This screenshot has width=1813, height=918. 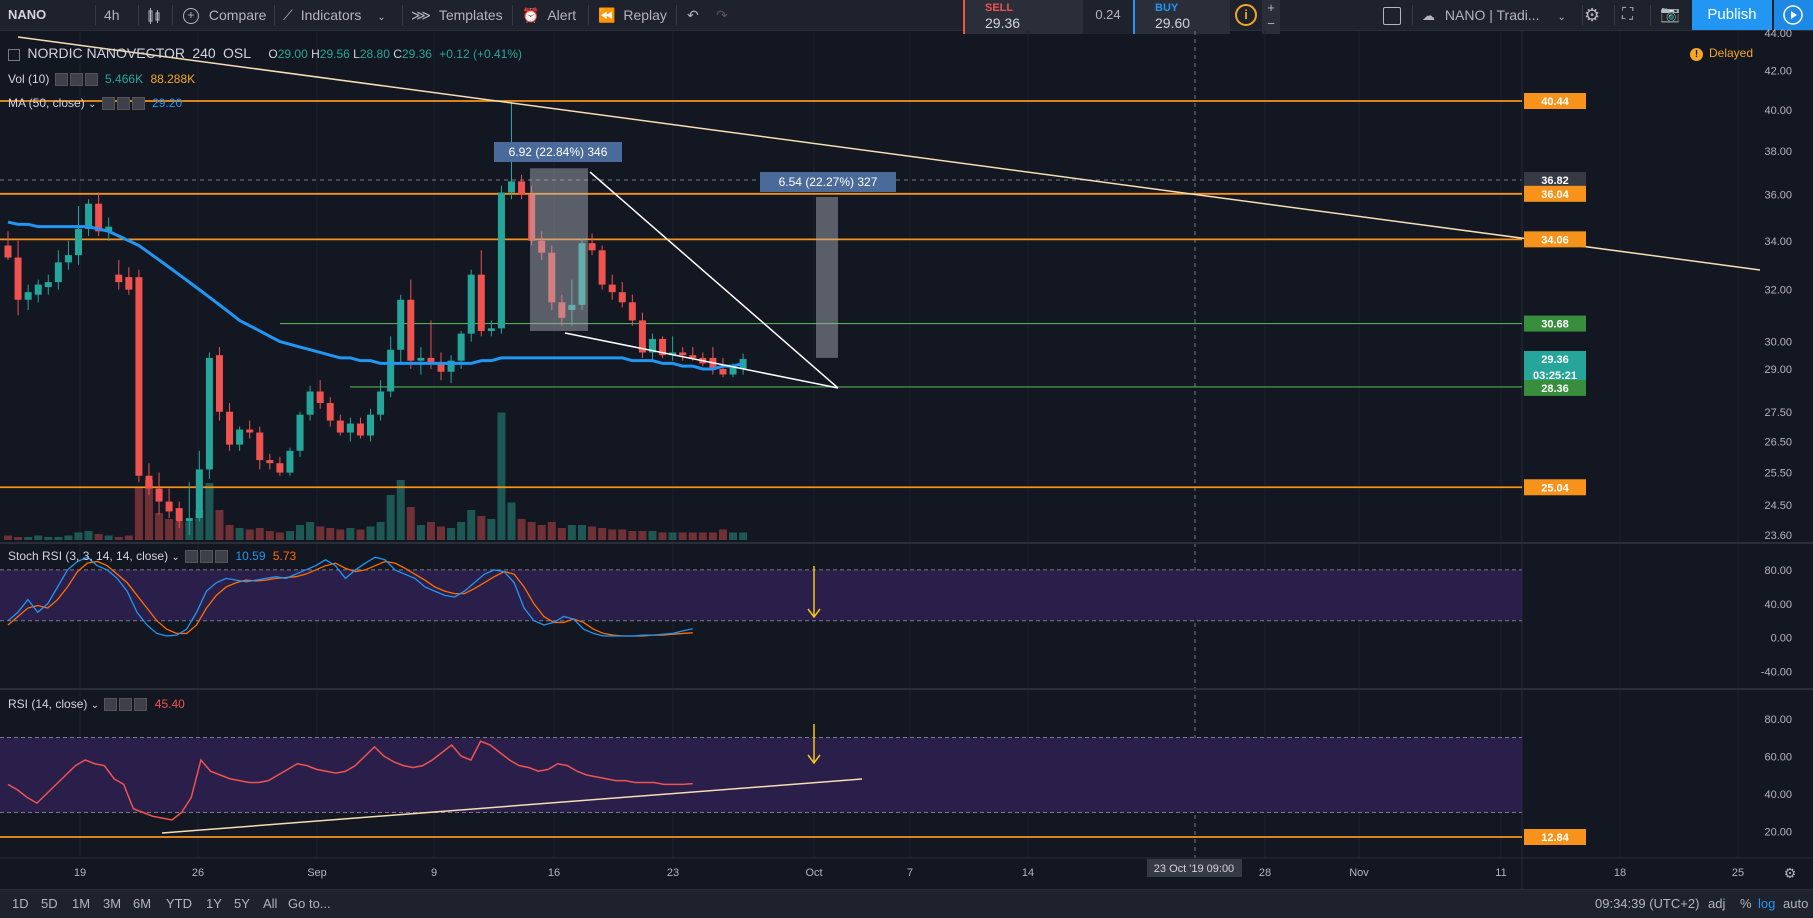 I want to click on alert-button: ⏰ Alert, so click(x=549, y=15).